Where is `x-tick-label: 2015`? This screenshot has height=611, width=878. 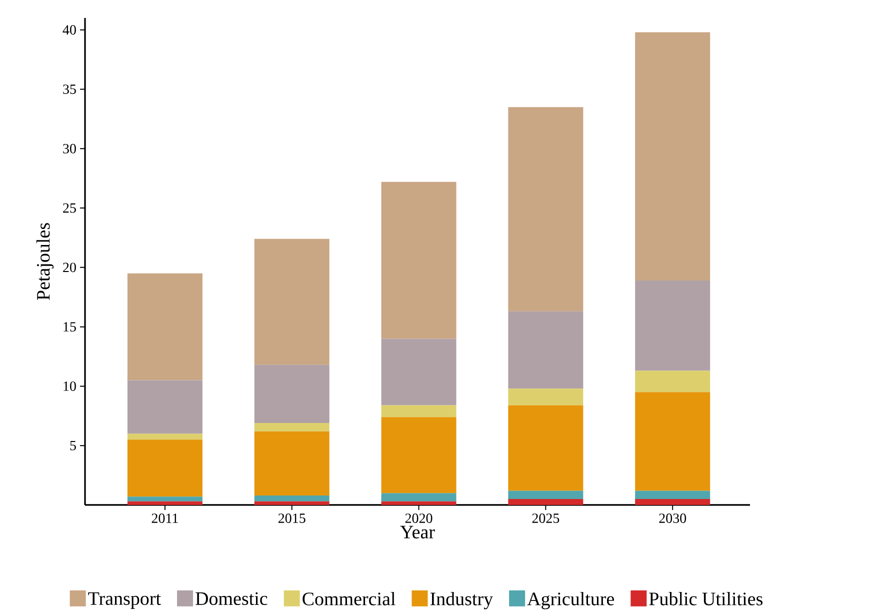 x-tick-label: 2015 is located at coordinates (292, 519).